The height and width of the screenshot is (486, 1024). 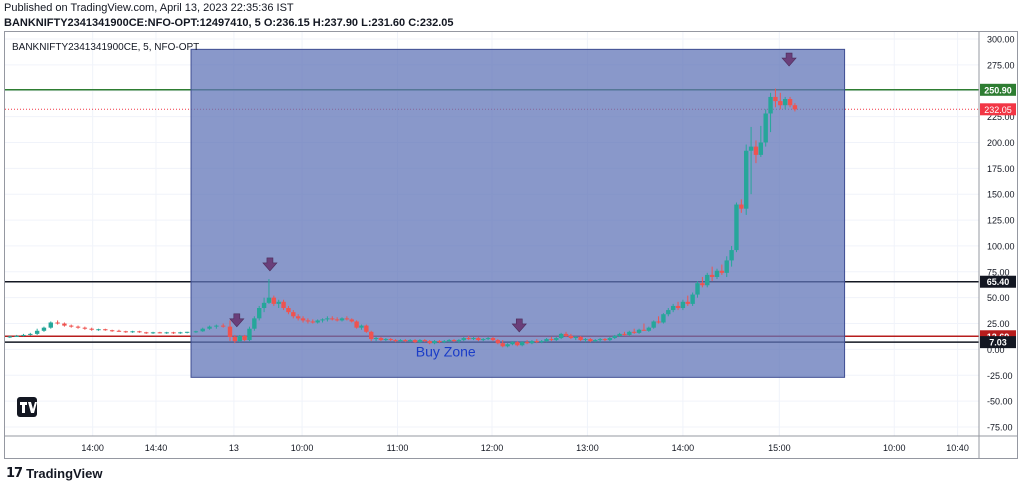 I want to click on y-tick-label: 75.00, so click(x=998, y=272).